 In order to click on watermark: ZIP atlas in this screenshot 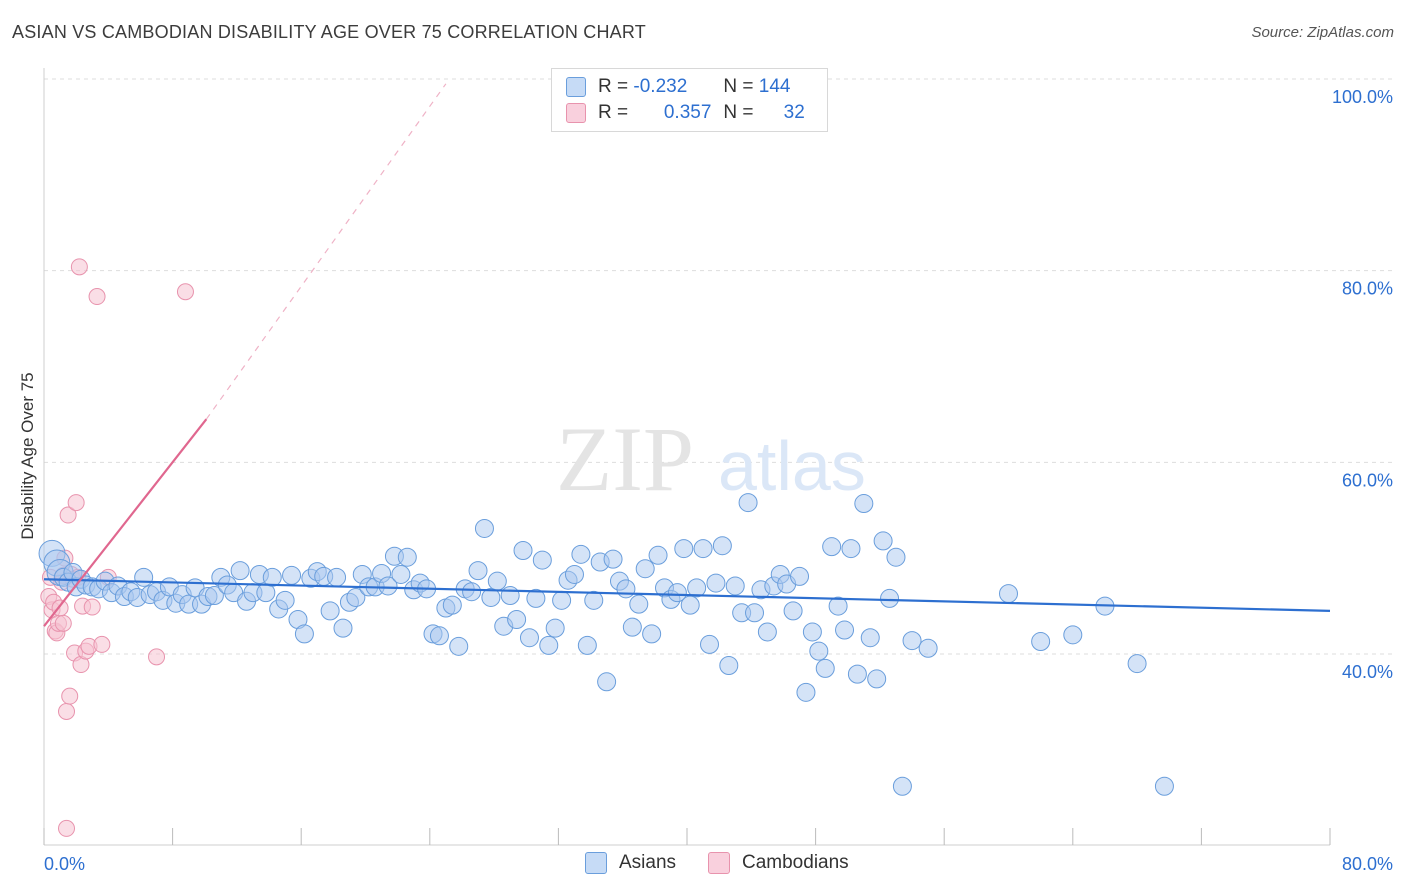, I will do `click(711, 459)`.